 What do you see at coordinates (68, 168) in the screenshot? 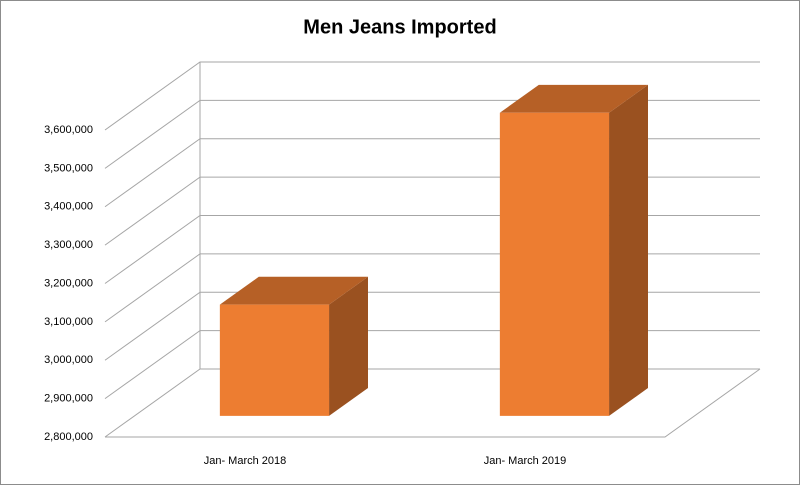
I see `y-tick-label: 3,500,000` at bounding box center [68, 168].